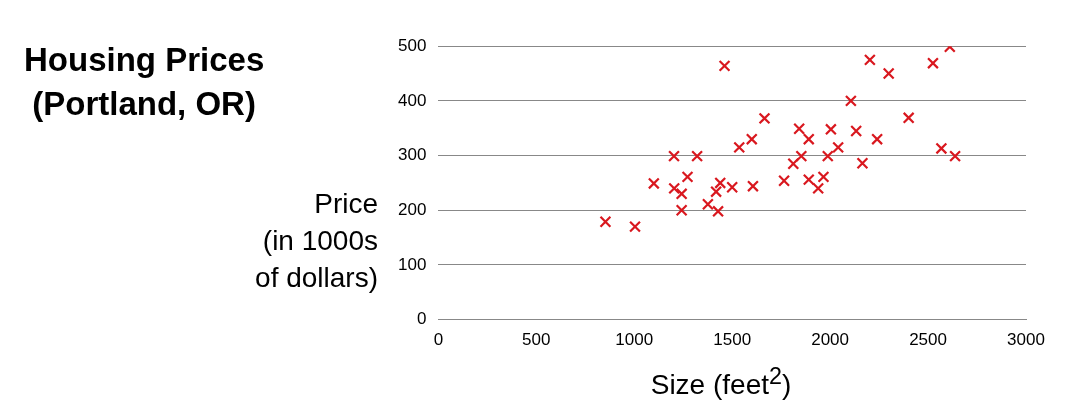 The height and width of the screenshot is (413, 1089). Describe the element at coordinates (536, 340) in the screenshot. I see `x-tick-label: 500` at that location.